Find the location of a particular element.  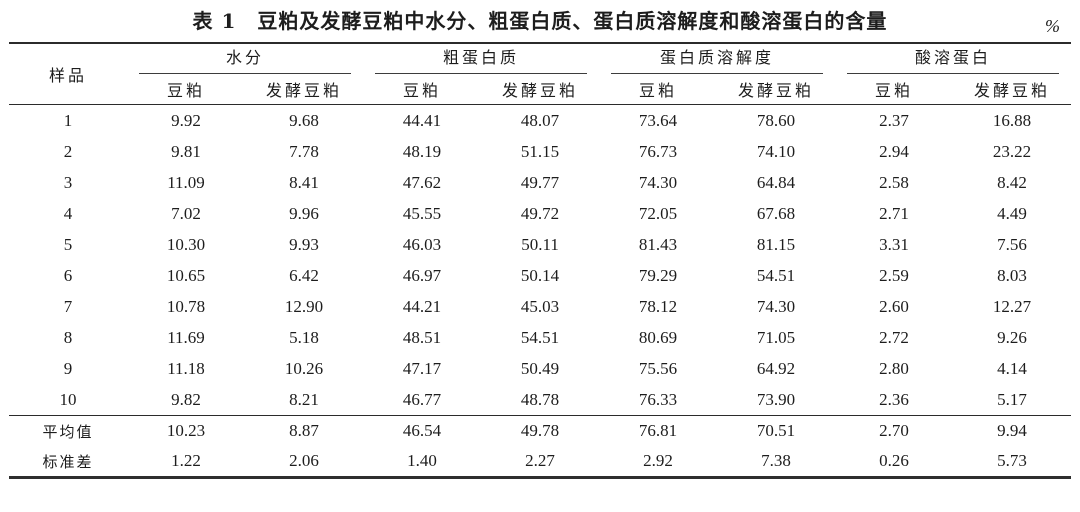

value-cell: 81.15 is located at coordinates (776, 244).